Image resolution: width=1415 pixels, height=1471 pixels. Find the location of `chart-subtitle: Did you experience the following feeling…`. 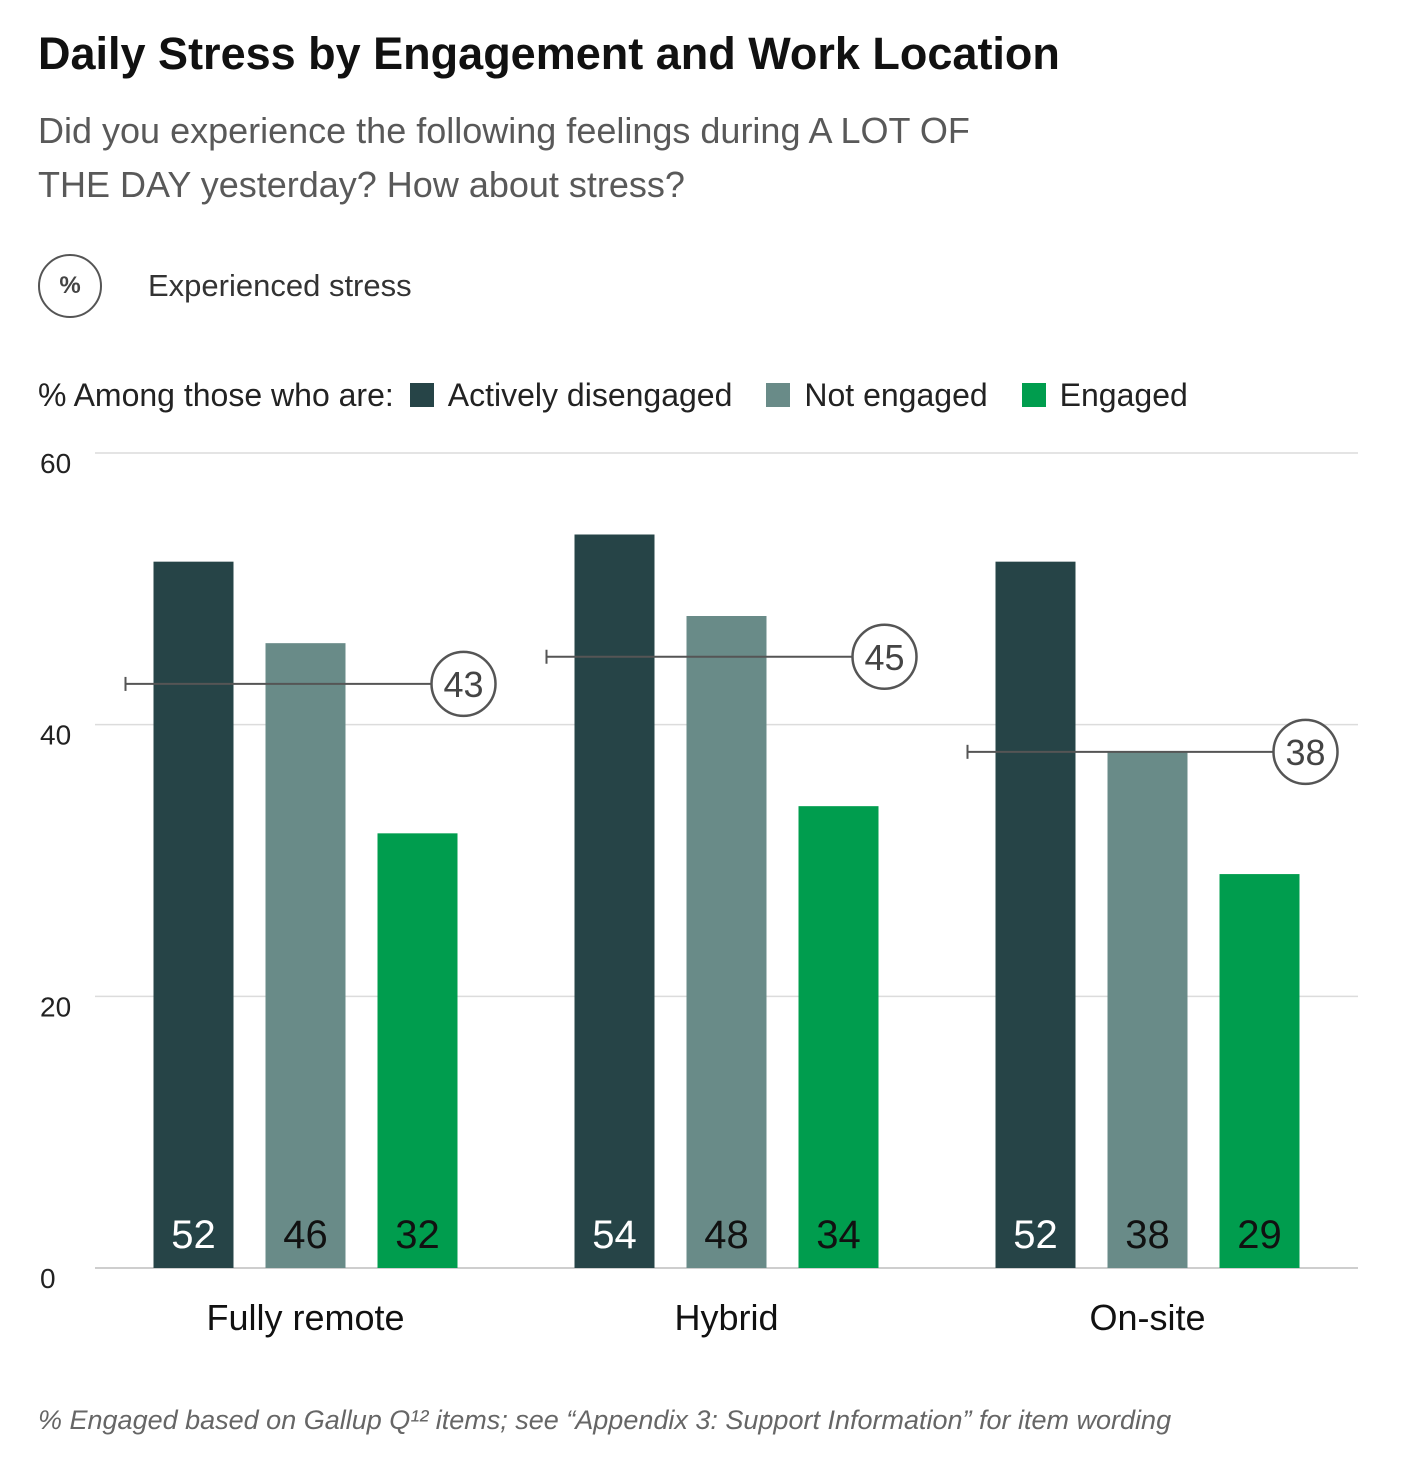

chart-subtitle: Did you experience the following feeling… is located at coordinates (504, 157).